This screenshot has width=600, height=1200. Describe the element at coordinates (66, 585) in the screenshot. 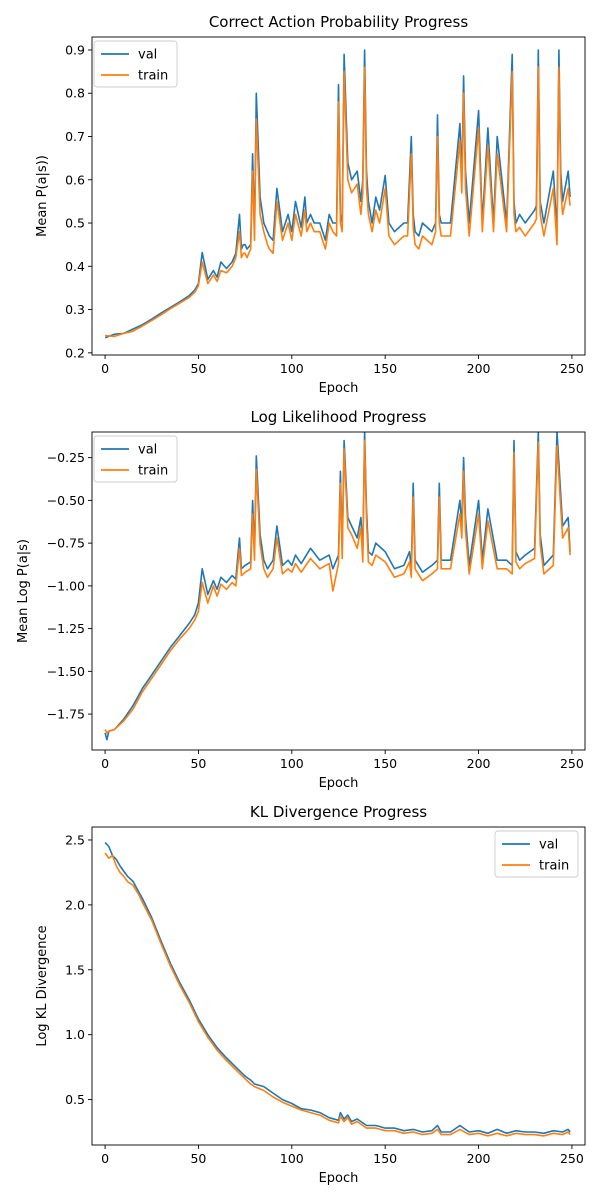

I see `y-tick-label: −1.00` at that location.